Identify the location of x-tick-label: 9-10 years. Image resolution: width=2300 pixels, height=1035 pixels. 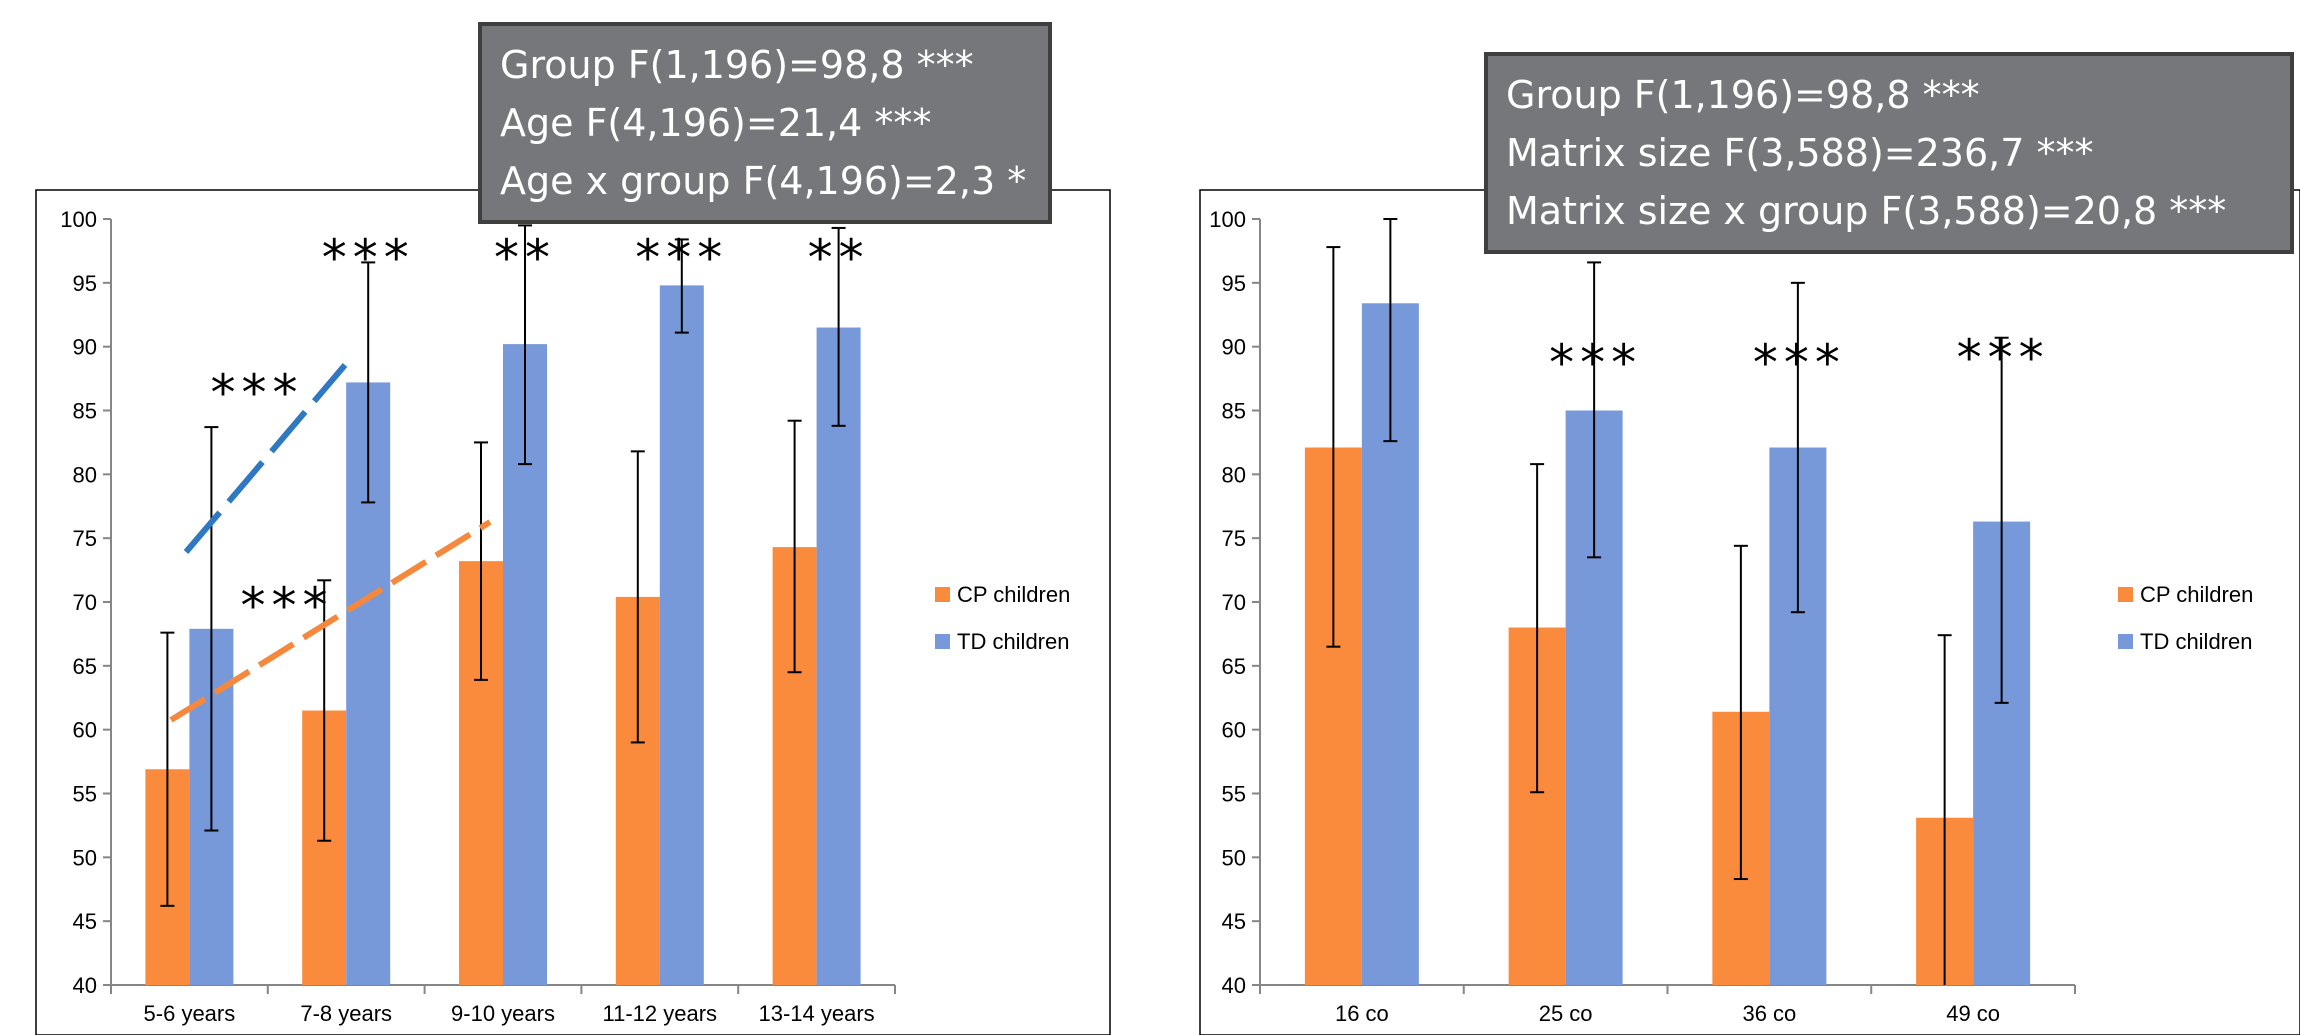
(503, 1013).